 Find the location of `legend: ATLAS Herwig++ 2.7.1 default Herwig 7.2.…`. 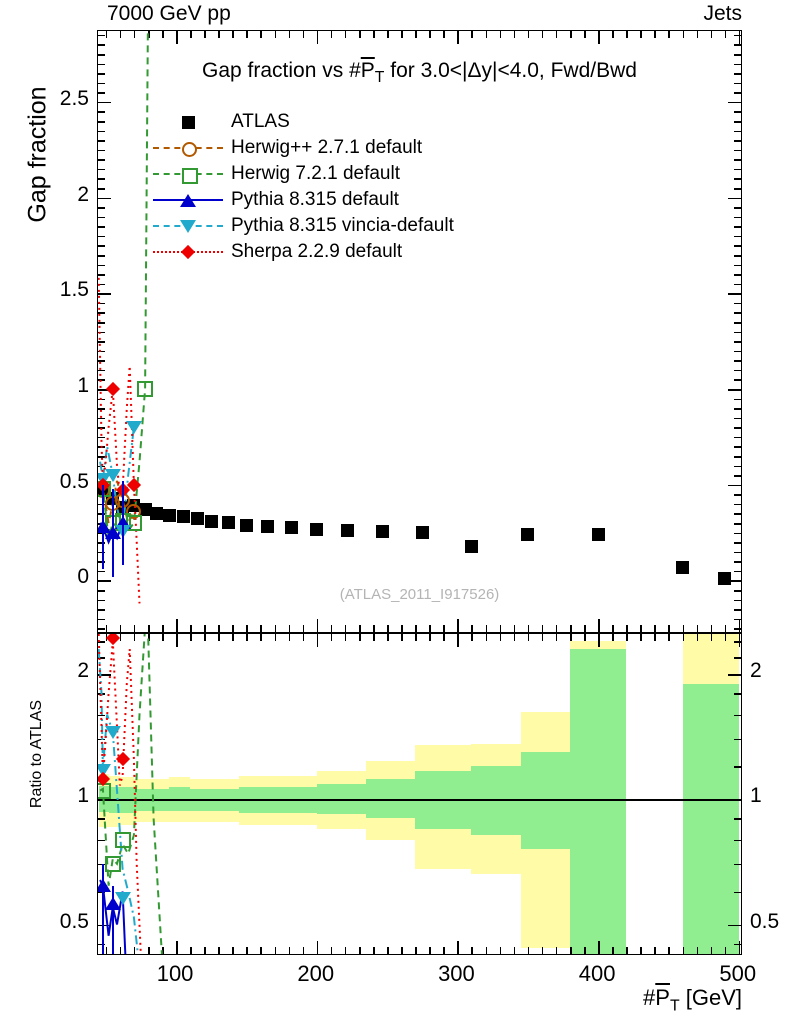

legend: ATLAS Herwig++ 2.7.1 default Herwig 7.2.… is located at coordinates (303, 187).